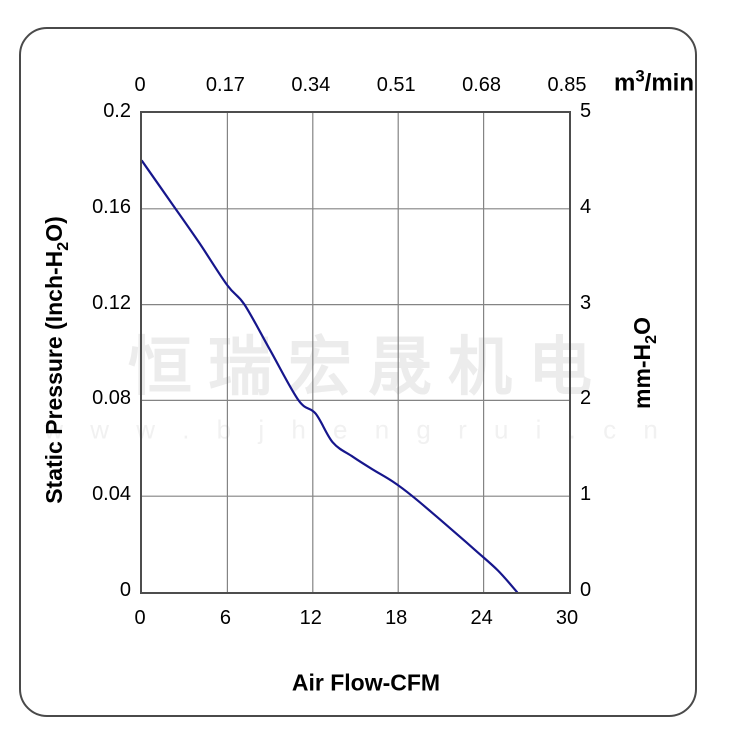 The width and height of the screenshot is (750, 742). I want to click on x-top-tick-label: 0.51, so click(396, 85).